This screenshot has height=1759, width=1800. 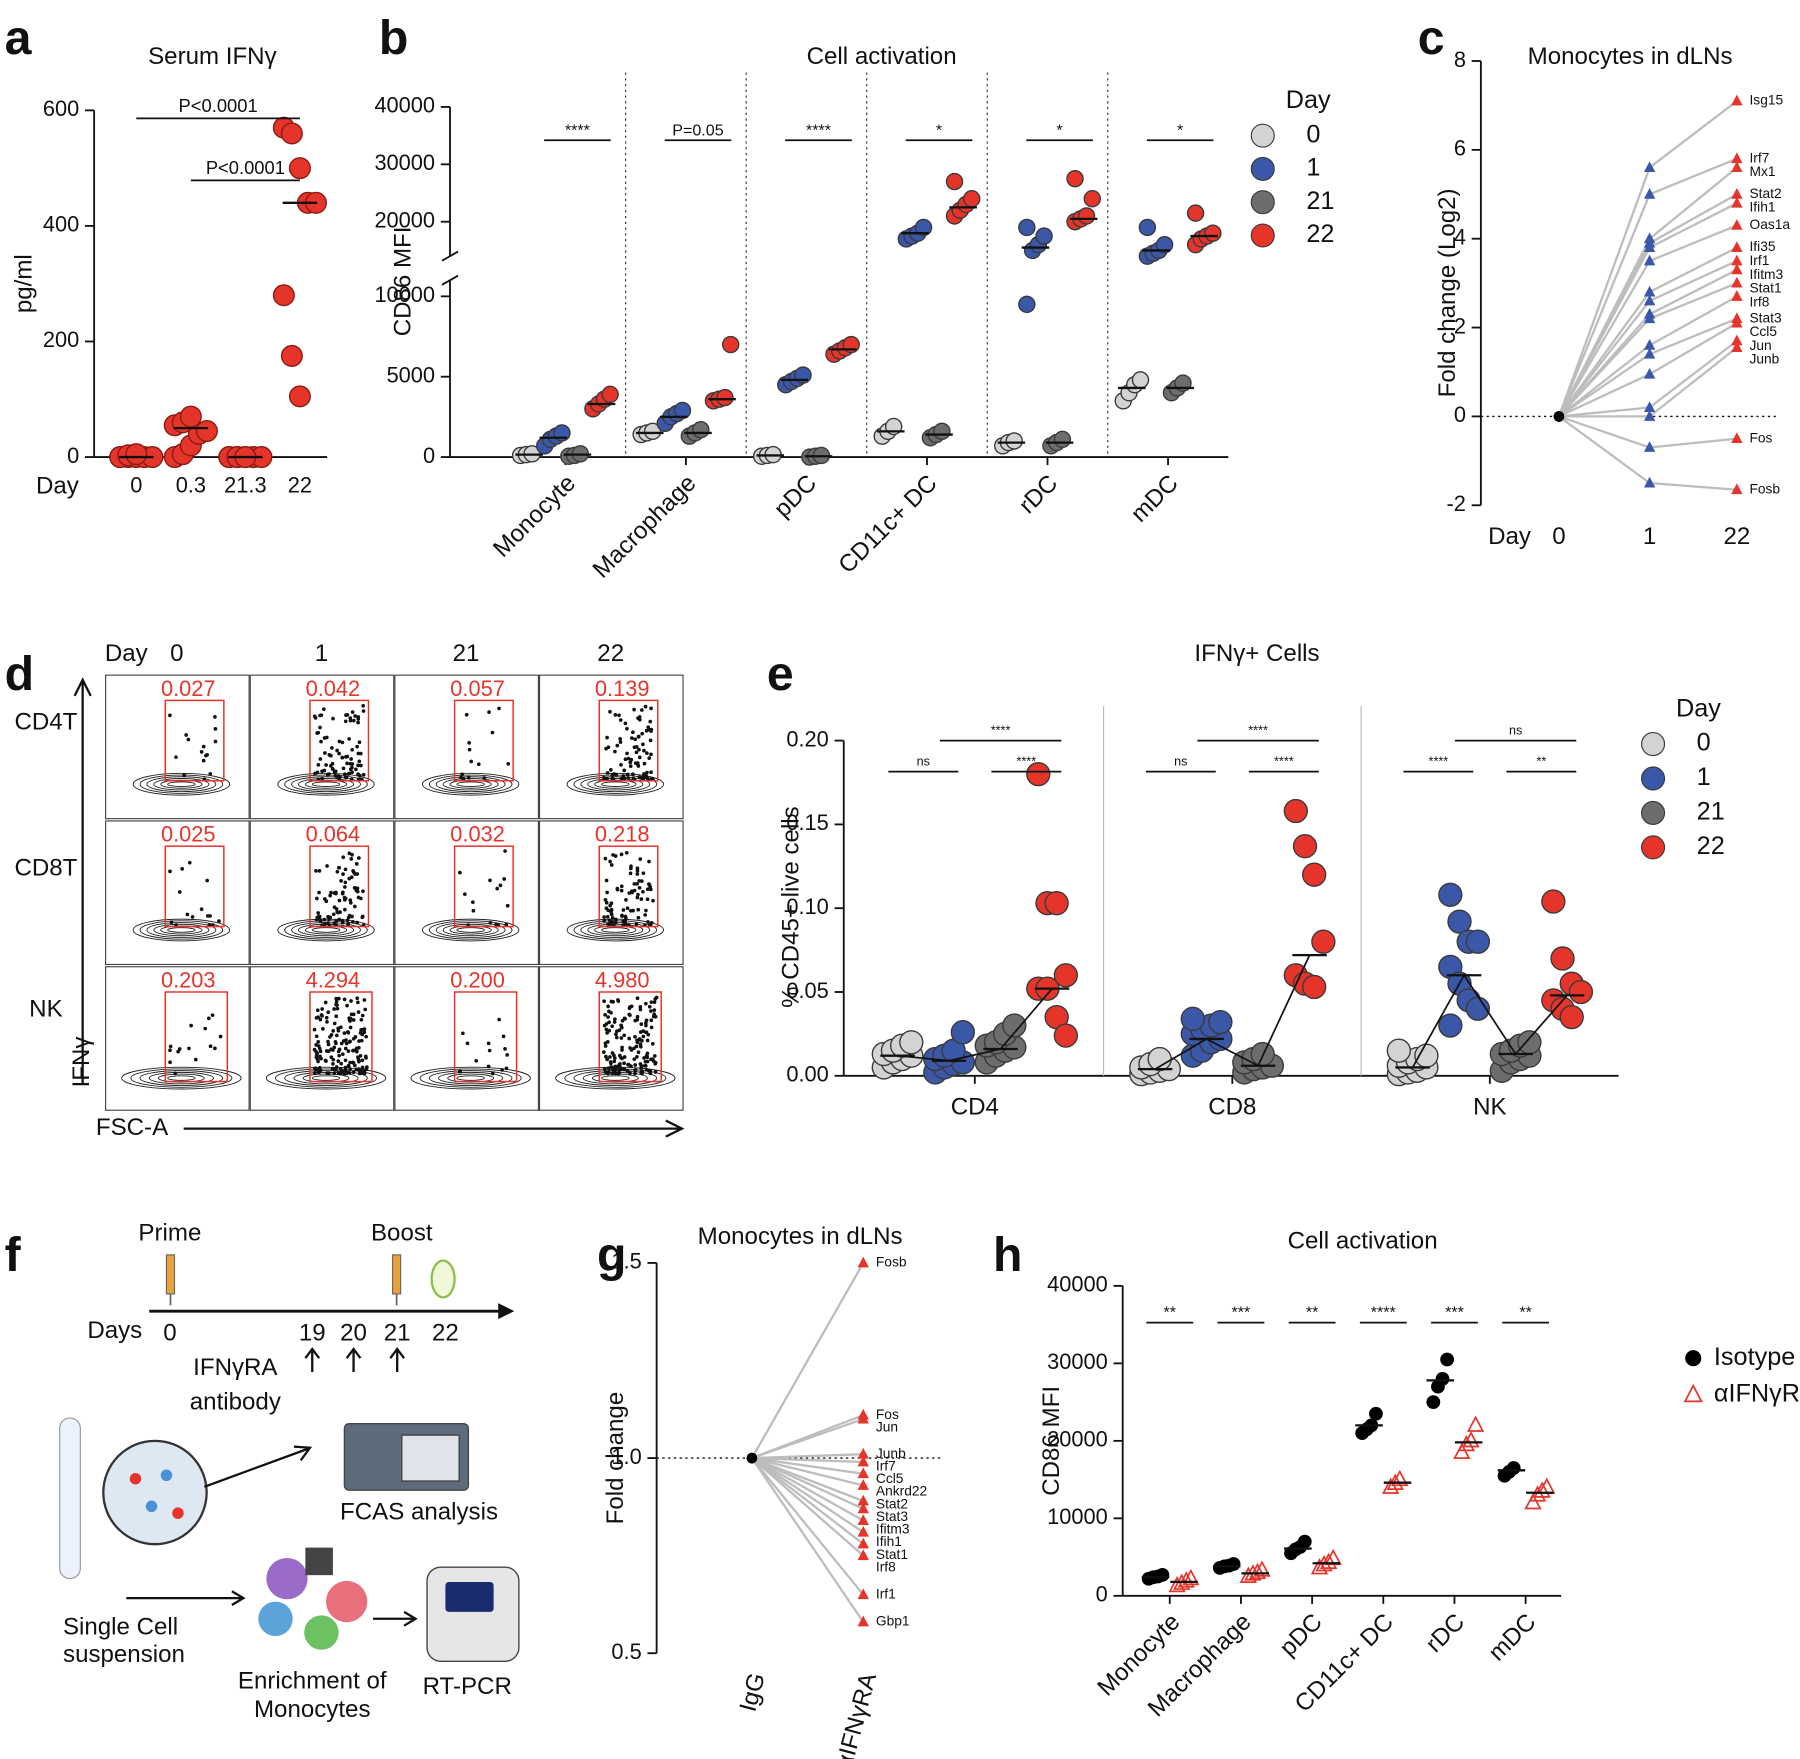 What do you see at coordinates (1763, 331) in the screenshot?
I see `series-label: Ccl5` at bounding box center [1763, 331].